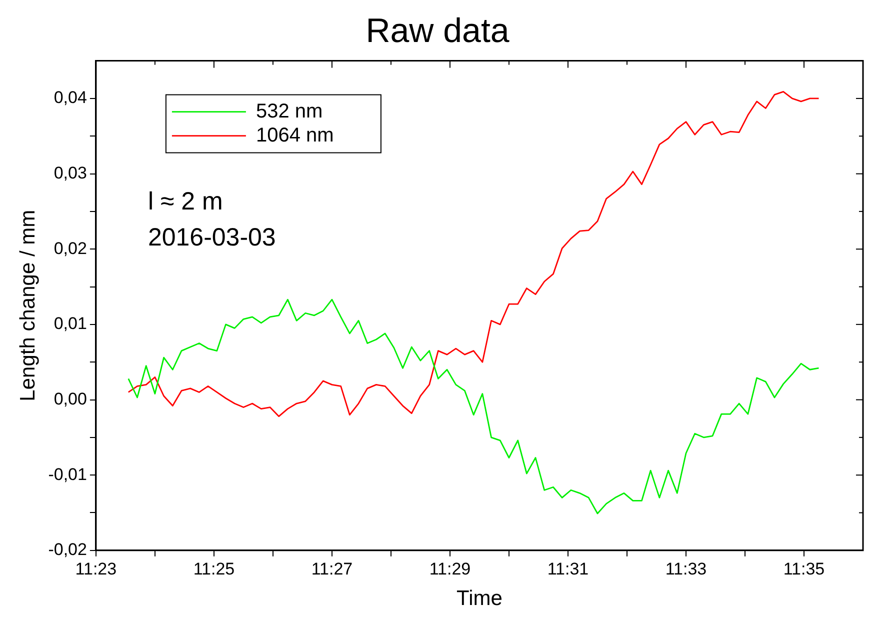 This screenshot has width=877, height=624. Describe the element at coordinates (70, 248) in the screenshot. I see `y-tick-label: 0,02` at that location.